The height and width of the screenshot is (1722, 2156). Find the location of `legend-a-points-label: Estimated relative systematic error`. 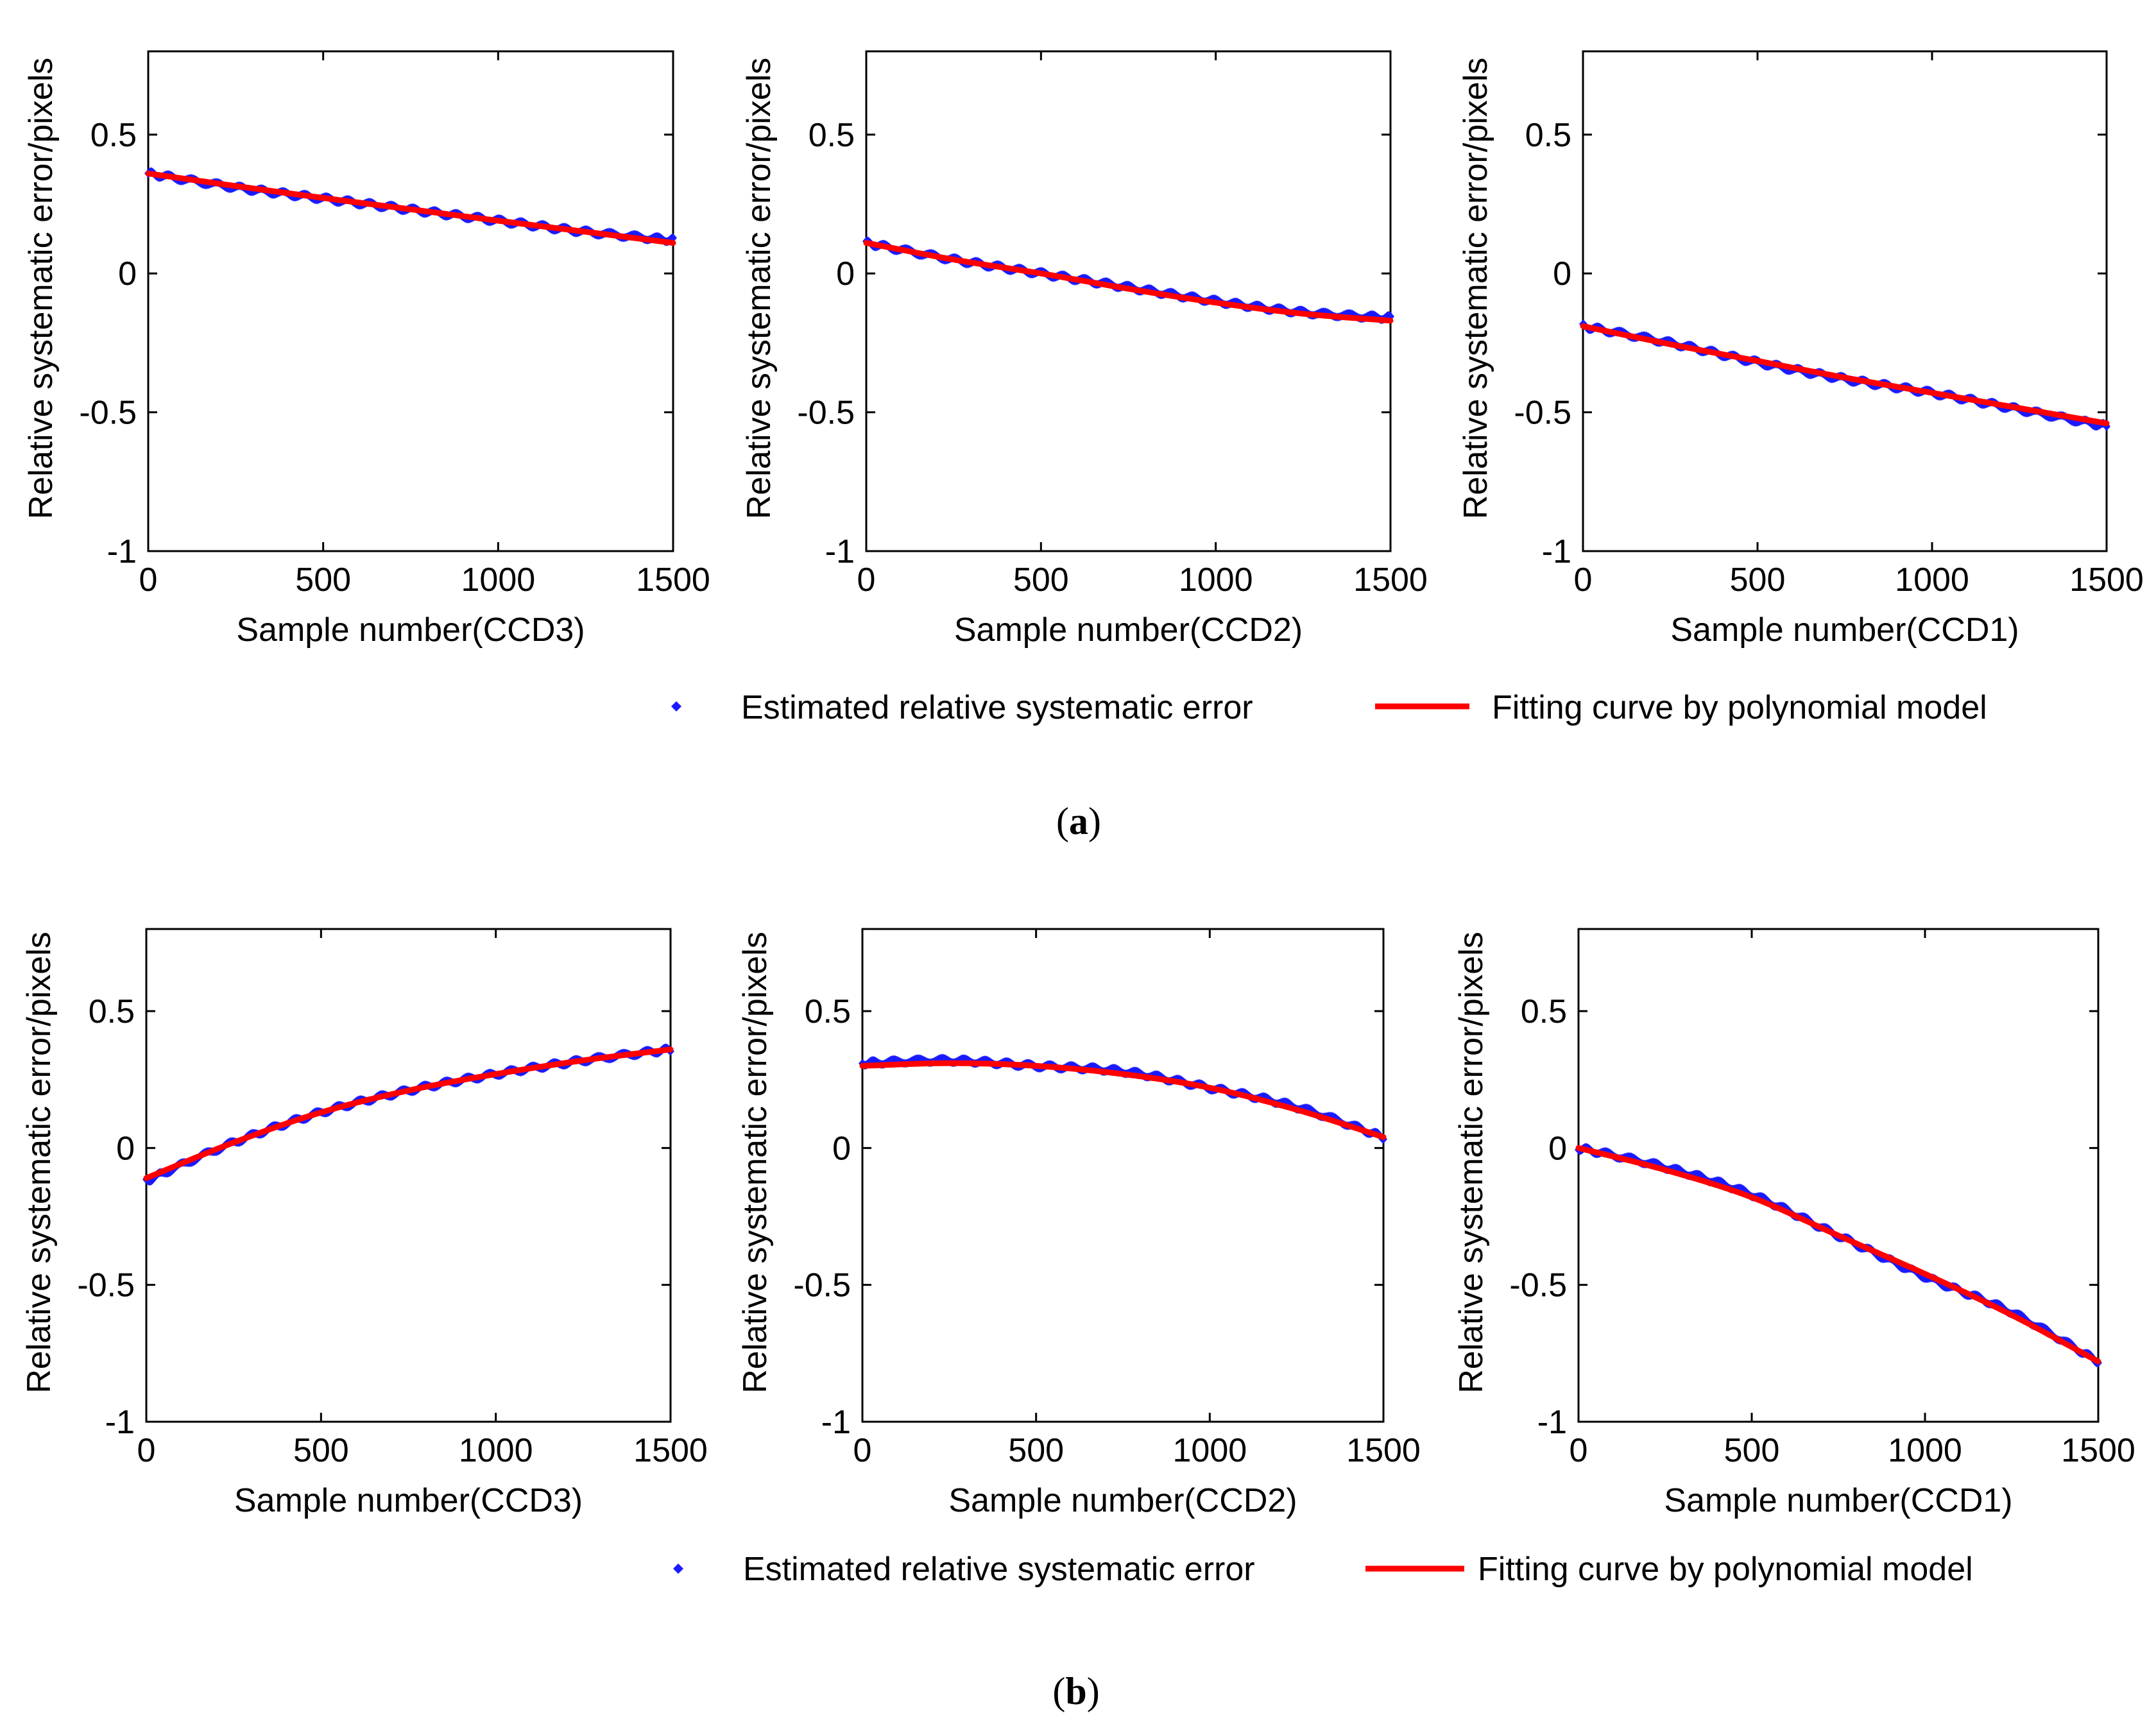

legend-a-points-label: Estimated relative systematic error is located at coordinates (997, 707).